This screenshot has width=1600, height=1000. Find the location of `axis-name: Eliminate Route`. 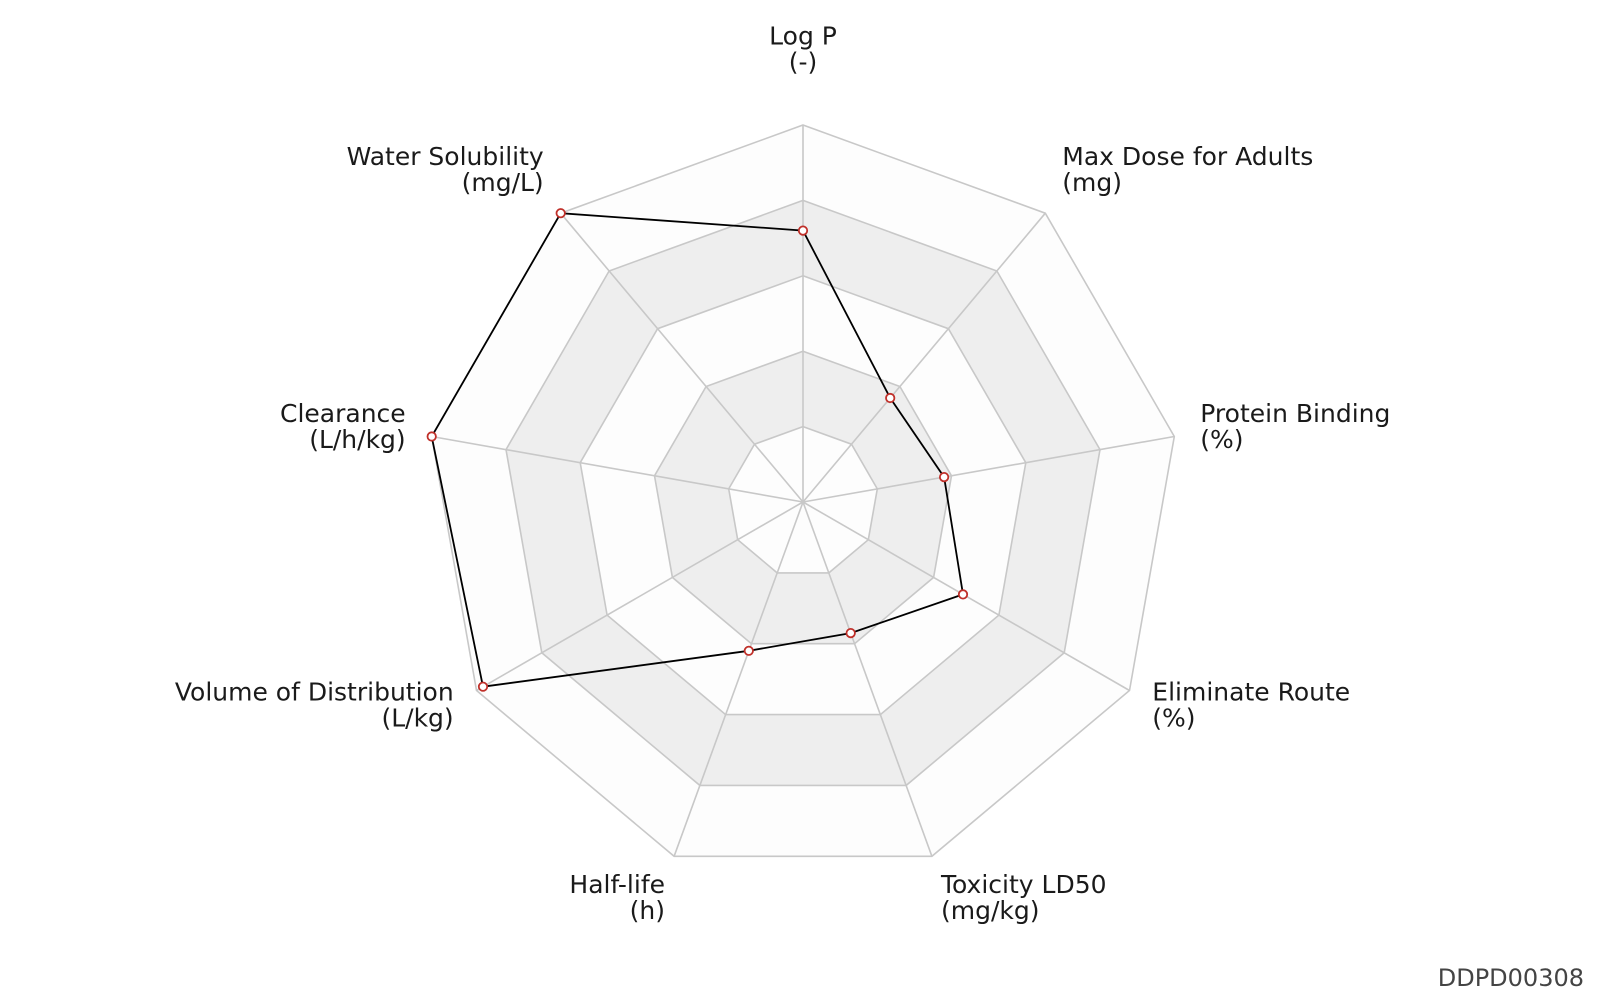

axis-name: Eliminate Route is located at coordinates (1251, 692).